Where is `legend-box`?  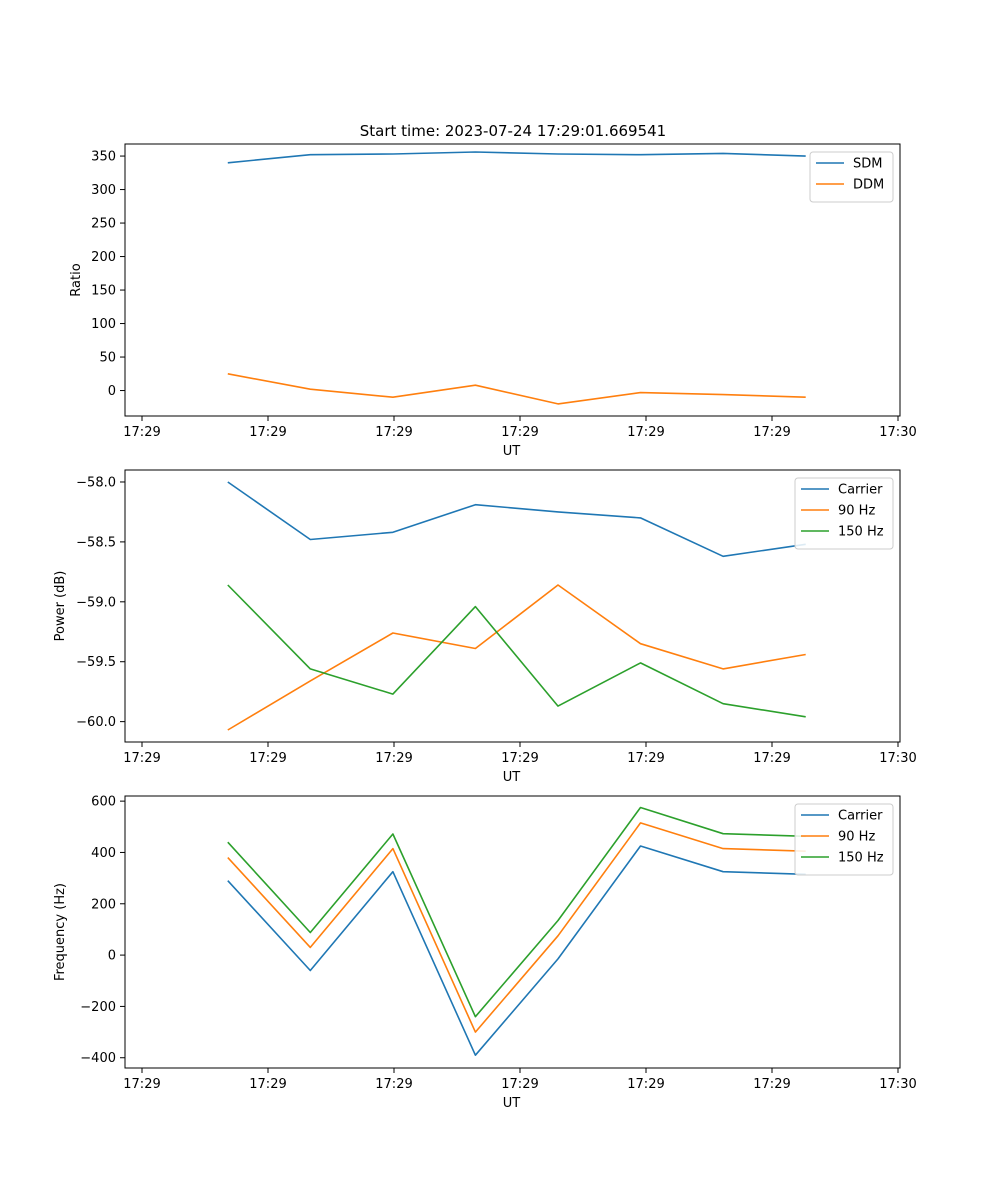 legend-box is located at coordinates (851, 177).